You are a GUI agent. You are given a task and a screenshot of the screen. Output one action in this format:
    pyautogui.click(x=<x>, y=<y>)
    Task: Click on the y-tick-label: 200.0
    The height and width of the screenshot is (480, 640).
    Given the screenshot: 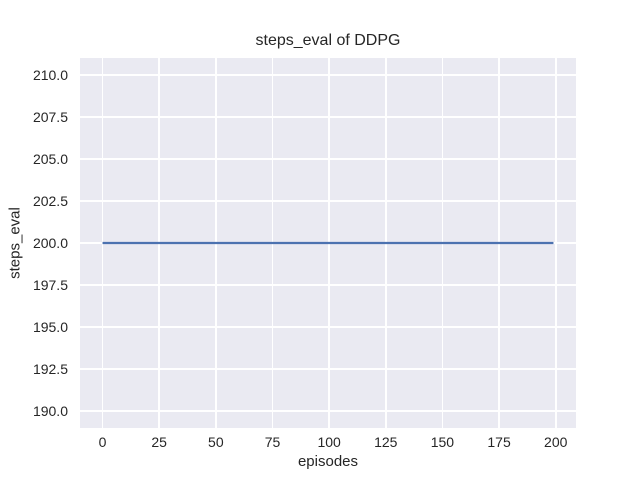 What is the action you would take?
    pyautogui.click(x=50, y=243)
    